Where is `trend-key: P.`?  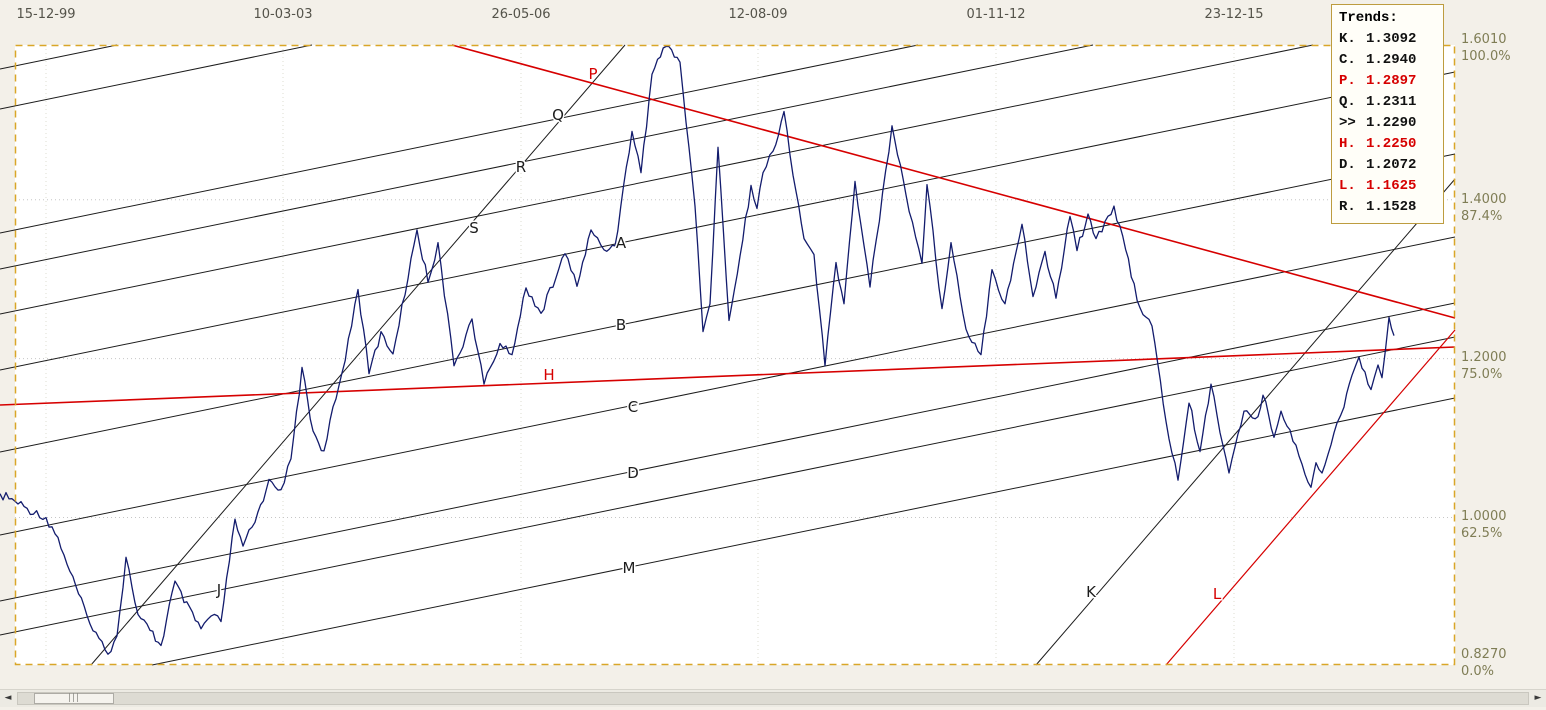
trend-key: P. is located at coordinates (1347, 81).